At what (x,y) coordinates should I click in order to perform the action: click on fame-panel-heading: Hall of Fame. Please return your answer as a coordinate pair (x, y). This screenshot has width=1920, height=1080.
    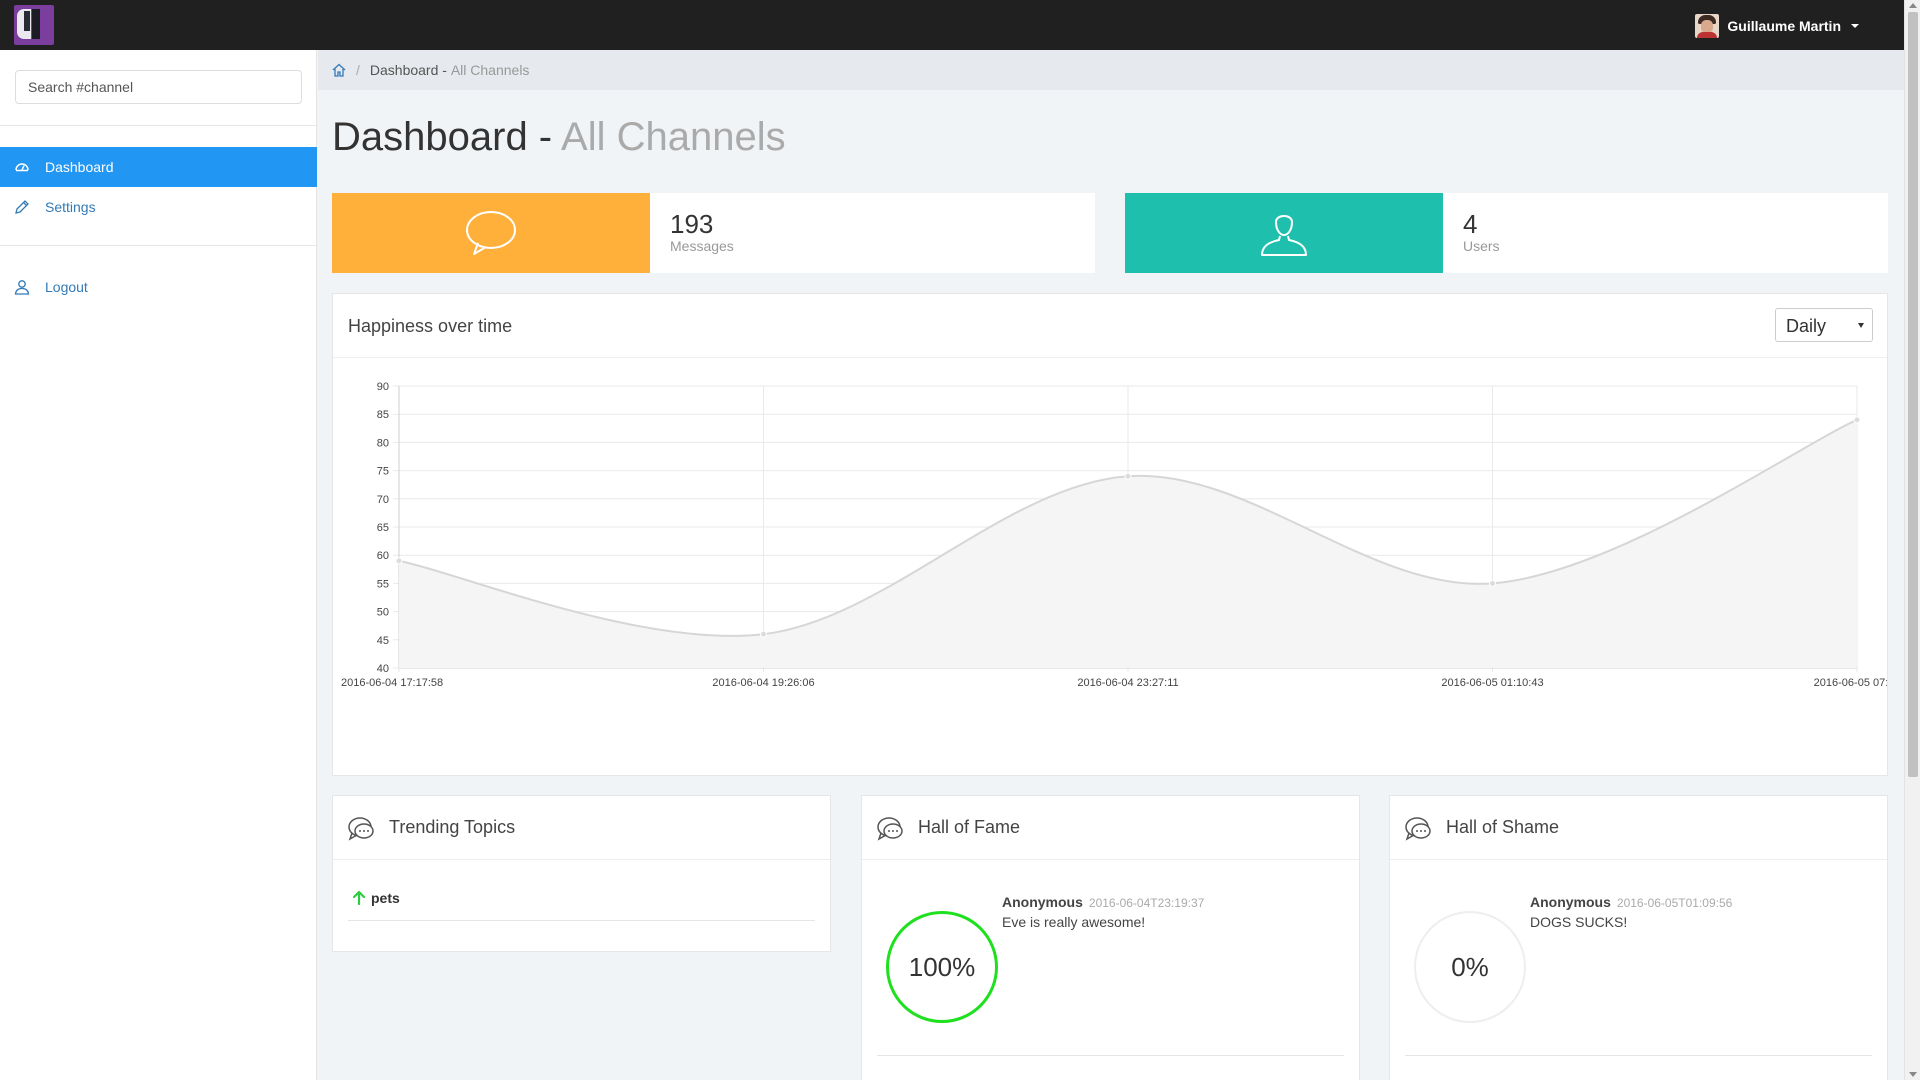
    Looking at the image, I should click on (1110, 828).